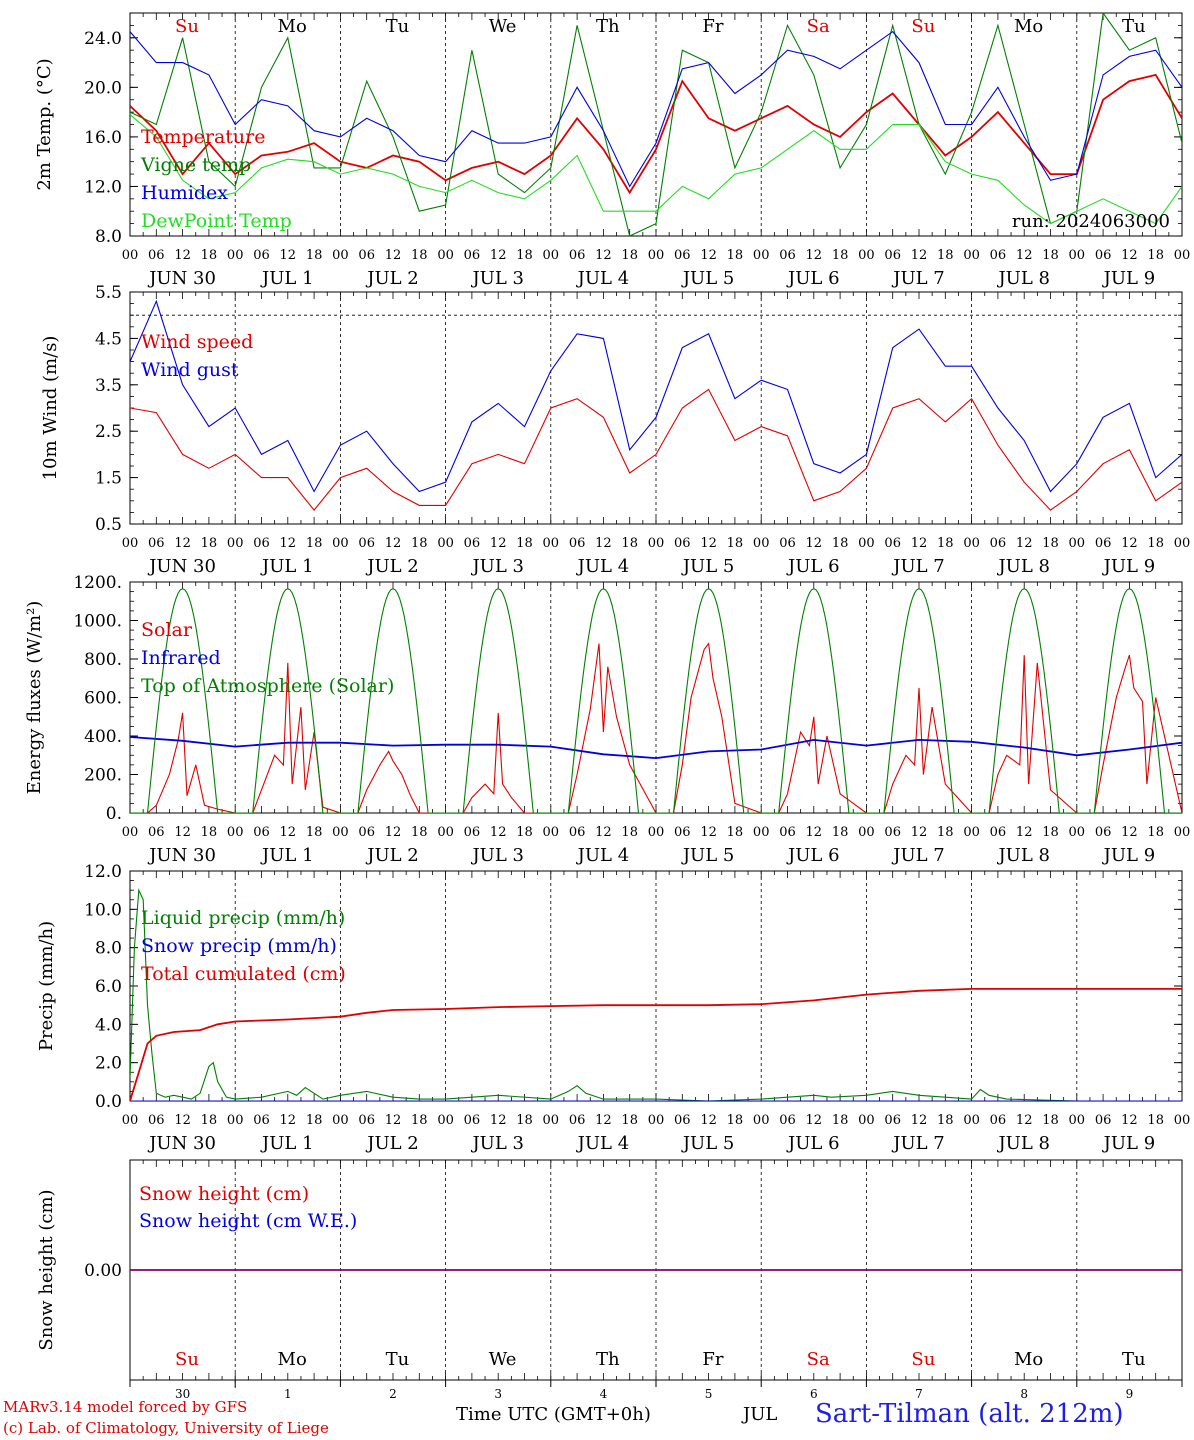 This screenshot has height=1440, width=1194. I want to click on day-label-top: Mo, so click(292, 26).